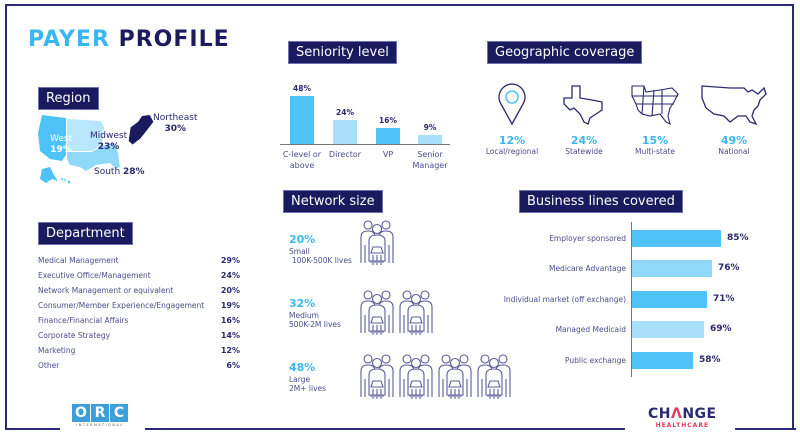  What do you see at coordinates (139, 275) in the screenshot?
I see `department-row: Executive Office/Management 24%` at bounding box center [139, 275].